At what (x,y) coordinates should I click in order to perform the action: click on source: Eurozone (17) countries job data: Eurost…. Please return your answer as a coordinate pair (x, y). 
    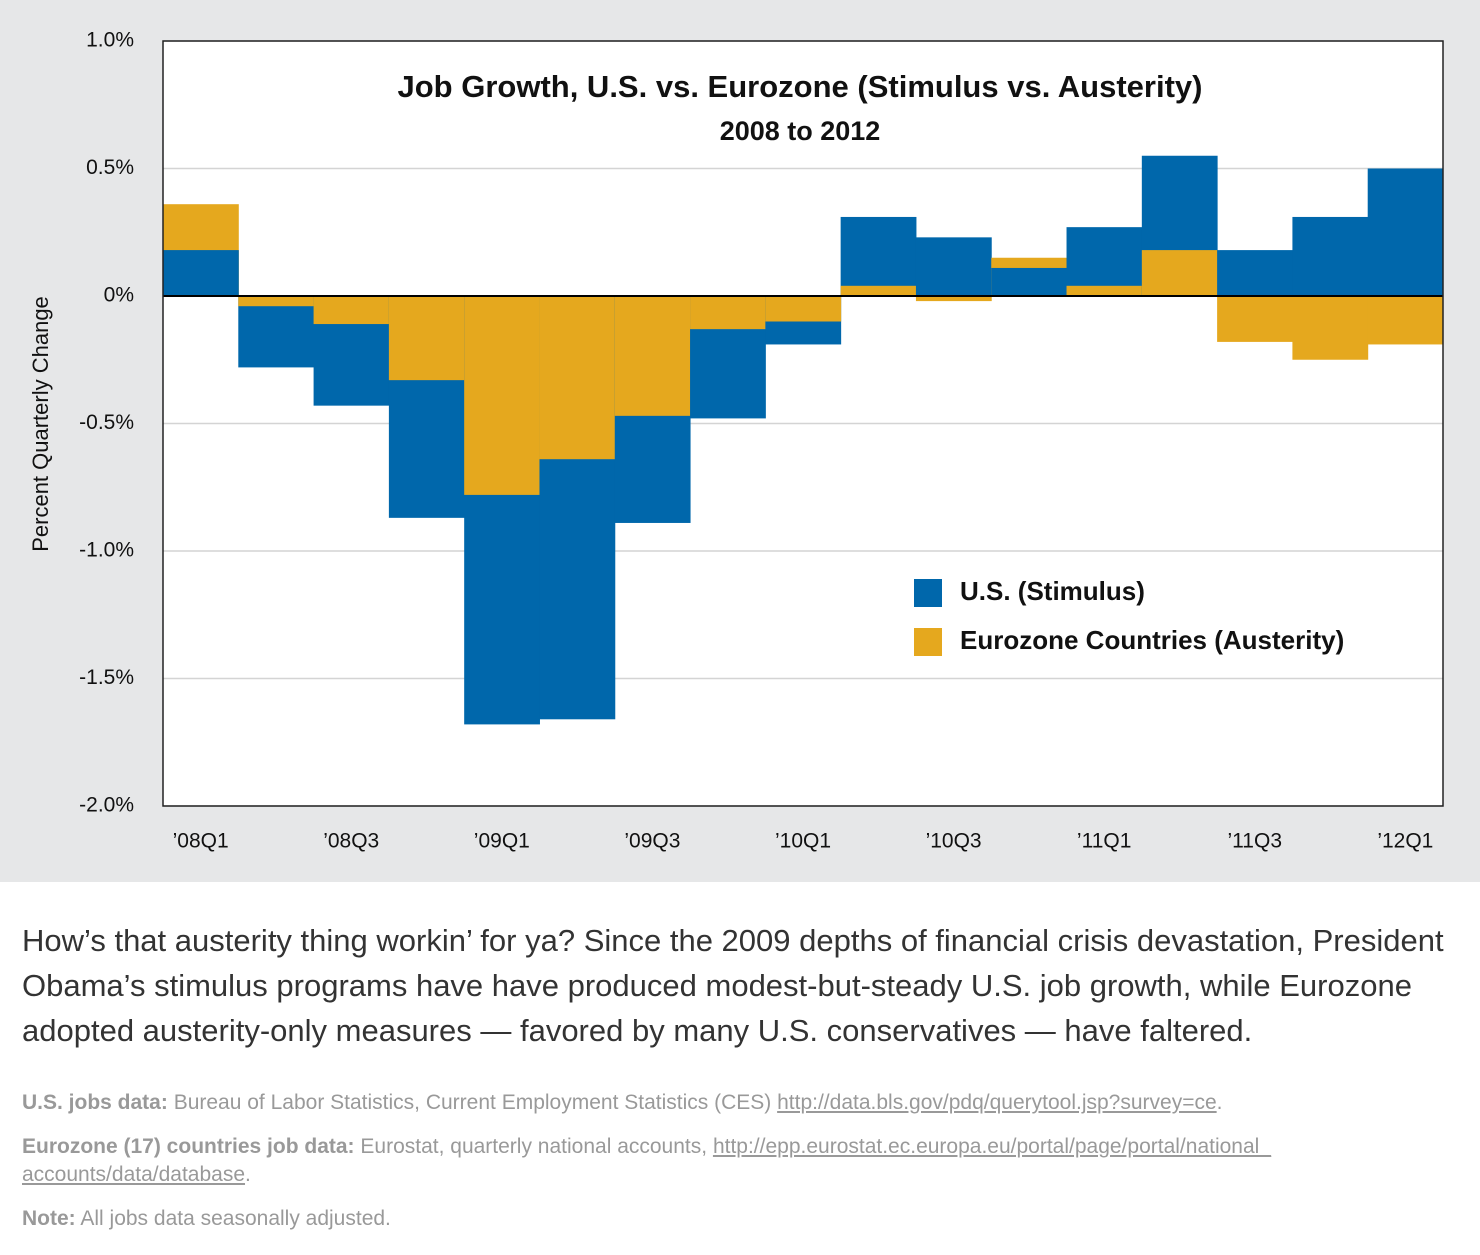
    Looking at the image, I should click on (732, 1161).